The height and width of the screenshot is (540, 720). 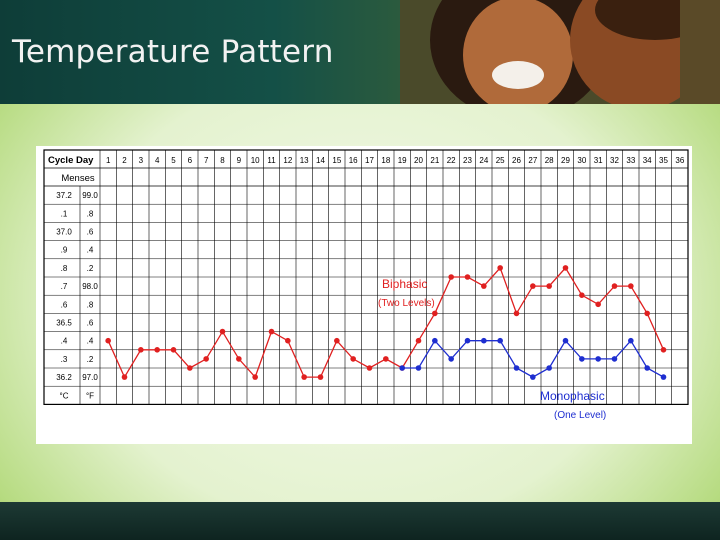 What do you see at coordinates (483, 160) in the screenshot?
I see `x-tick-label: 24` at bounding box center [483, 160].